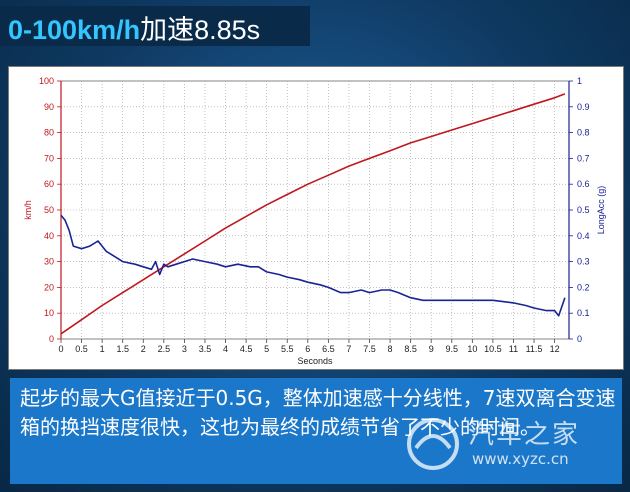 The image size is (630, 492). What do you see at coordinates (60, 349) in the screenshot?
I see `x-tick-label: 0` at bounding box center [60, 349].